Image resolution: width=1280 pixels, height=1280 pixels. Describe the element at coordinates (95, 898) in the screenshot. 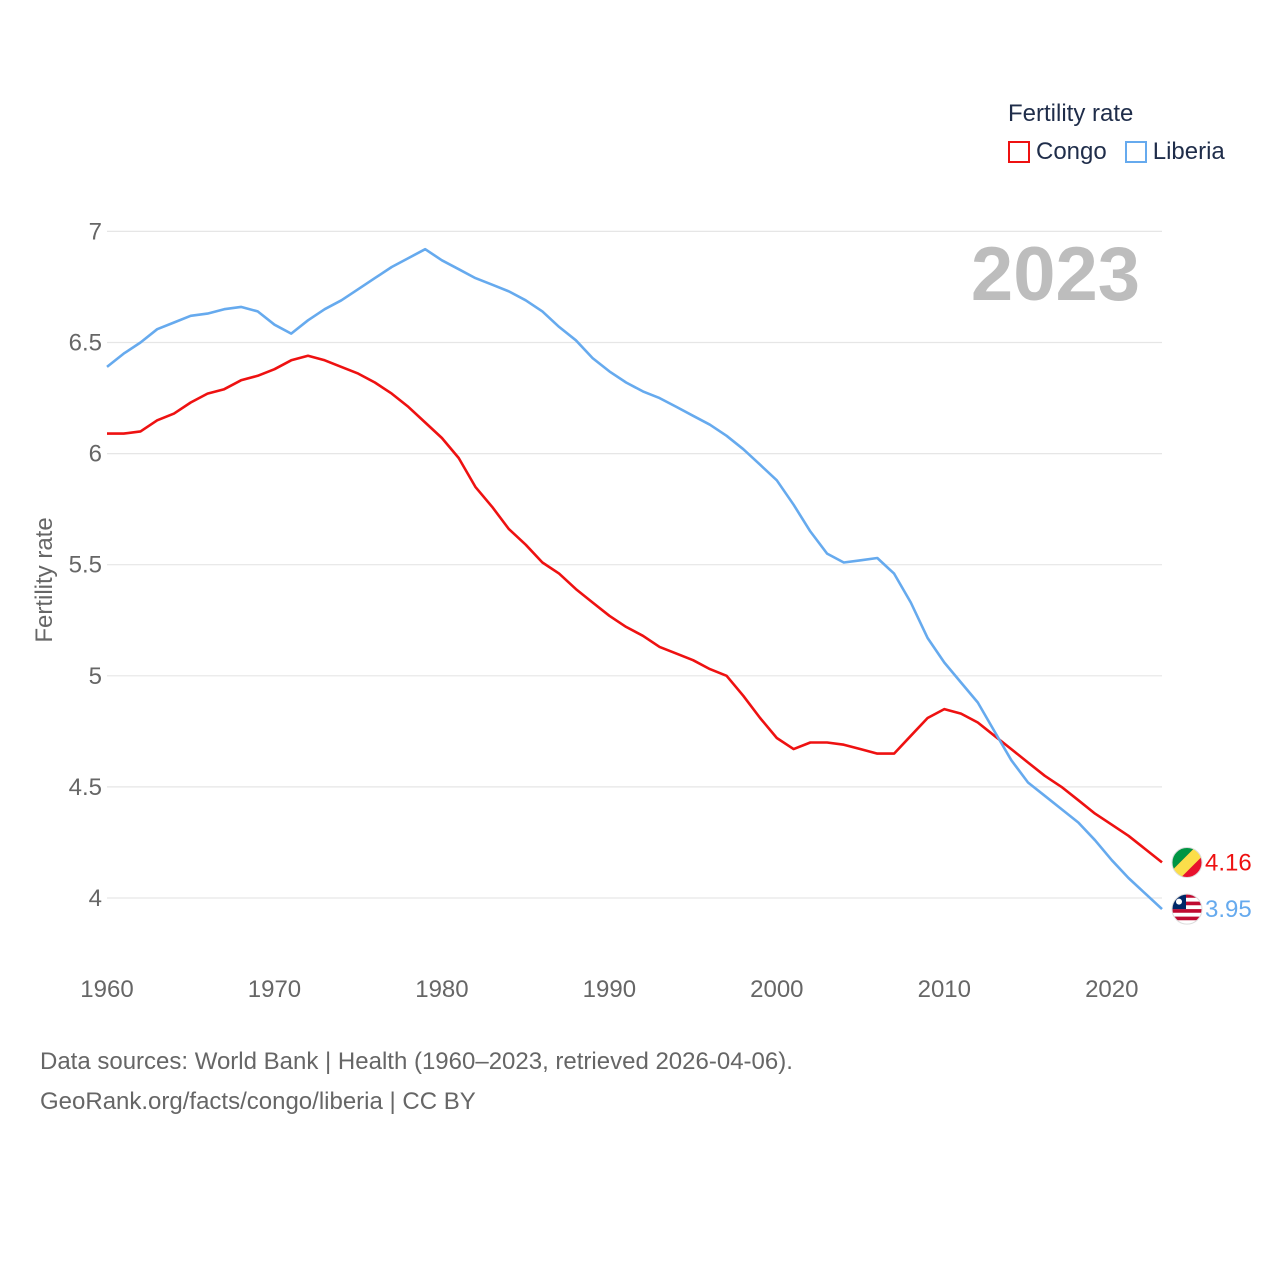

I see `y-tick-label: 4` at that location.